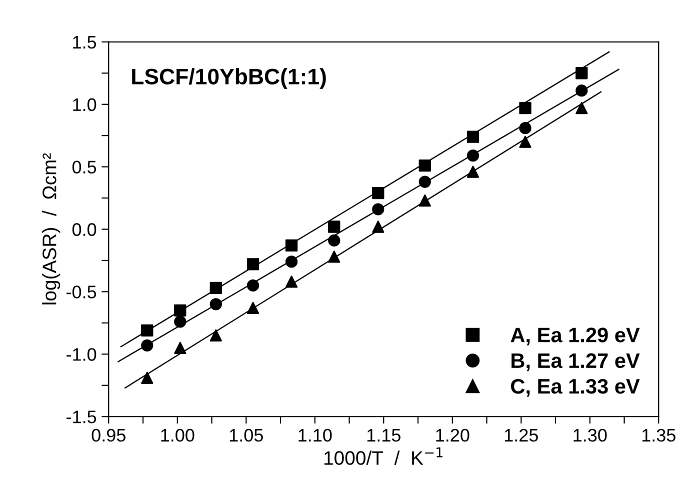  Describe the element at coordinates (51, 228) in the screenshot. I see `y-axis-title: log(ASR) / Ωcm²` at that location.